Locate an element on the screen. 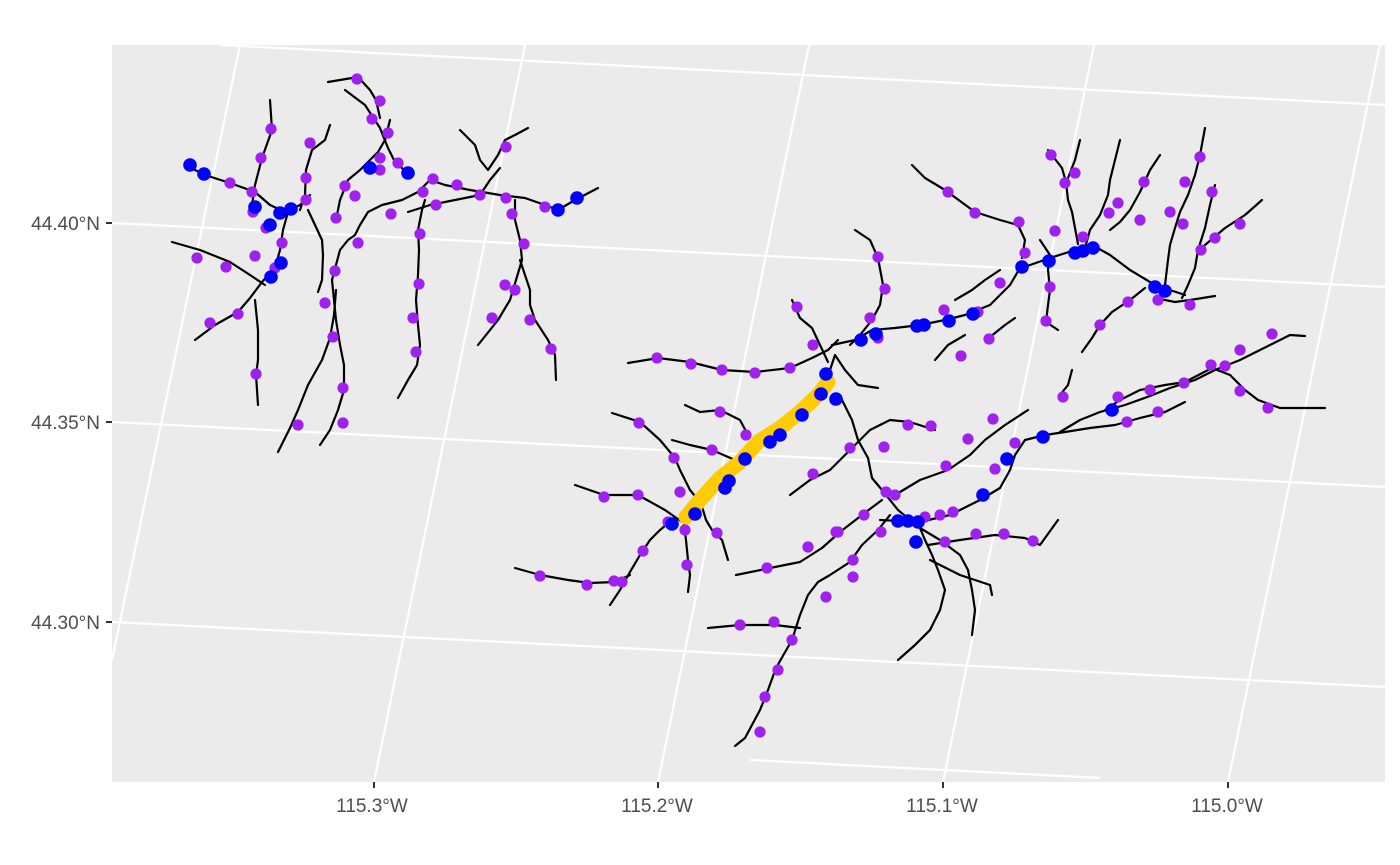  x-tick-label-4: 115.0°W is located at coordinates (1227, 806).